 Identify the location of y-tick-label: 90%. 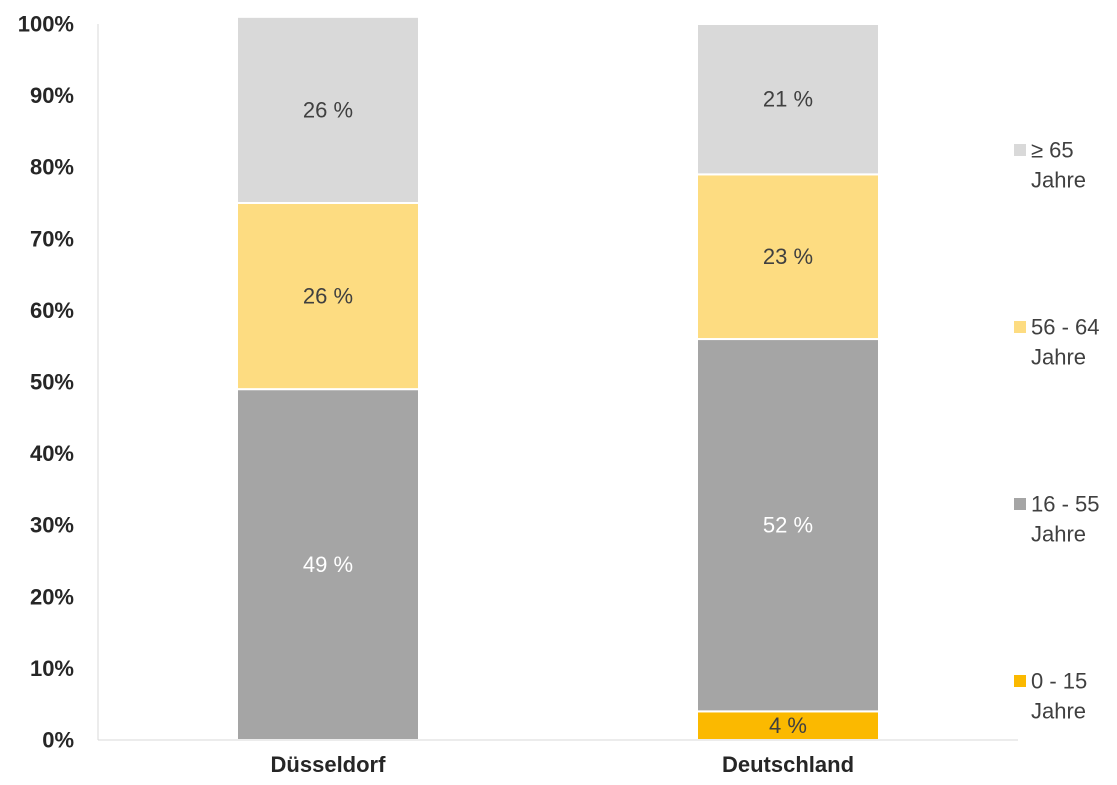
(52, 95).